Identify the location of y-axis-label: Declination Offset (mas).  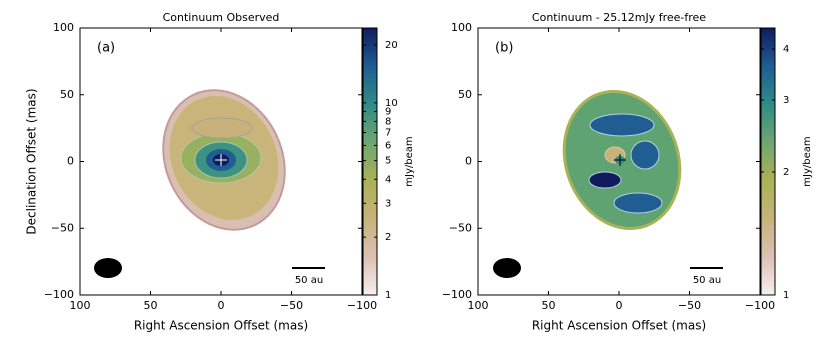
(32, 161).